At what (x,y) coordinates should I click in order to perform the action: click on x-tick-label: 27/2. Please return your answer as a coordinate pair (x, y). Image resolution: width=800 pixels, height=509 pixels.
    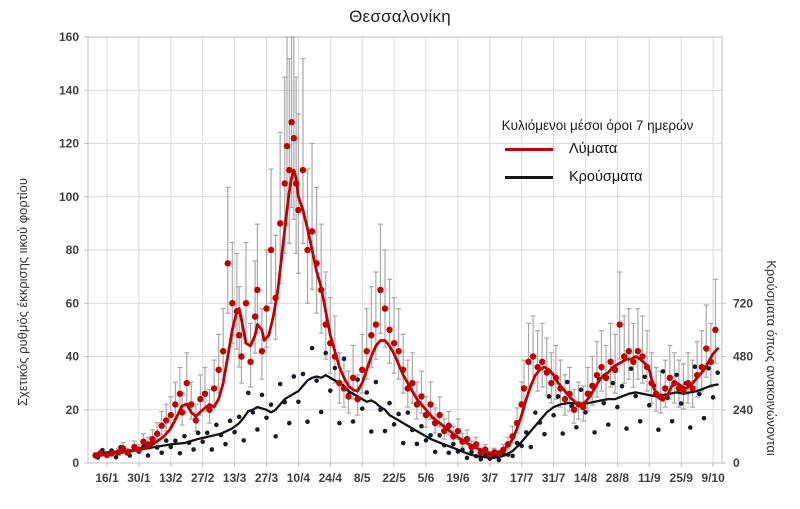
    Looking at the image, I should click on (203, 478).